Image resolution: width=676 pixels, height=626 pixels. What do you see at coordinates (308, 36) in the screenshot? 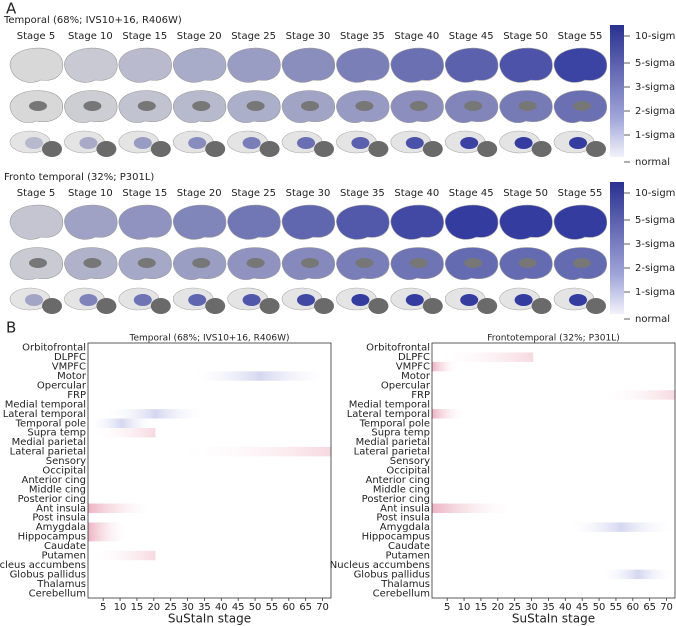
I see `stage-label: Stage 30` at bounding box center [308, 36].